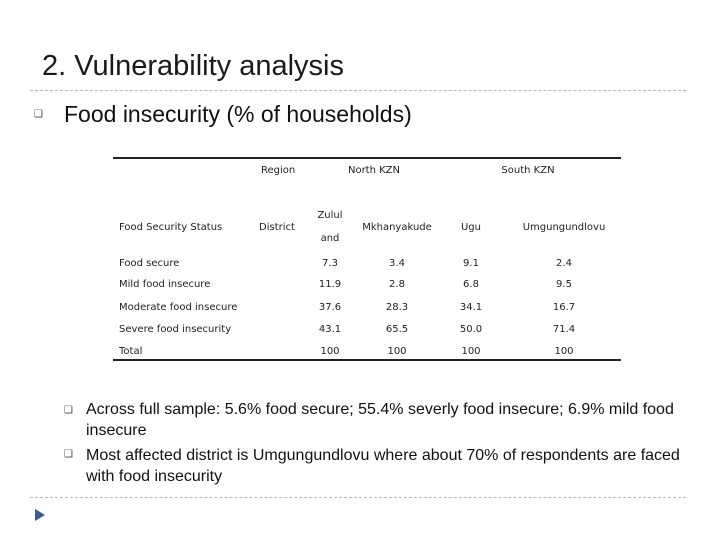  I want to click on table-cell: 9.1, so click(471, 263).